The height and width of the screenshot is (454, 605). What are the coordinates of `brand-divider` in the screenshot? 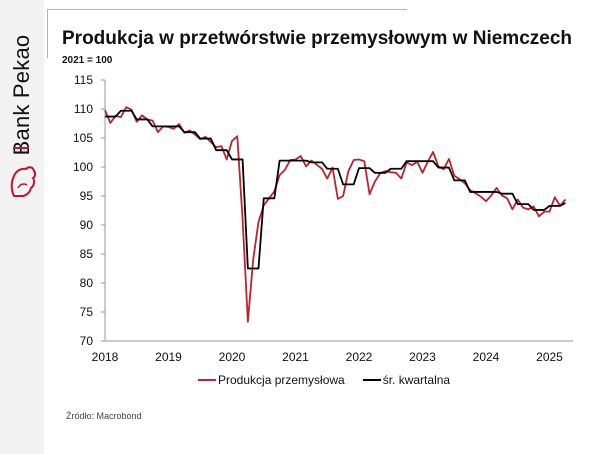 It's located at (21, 148).